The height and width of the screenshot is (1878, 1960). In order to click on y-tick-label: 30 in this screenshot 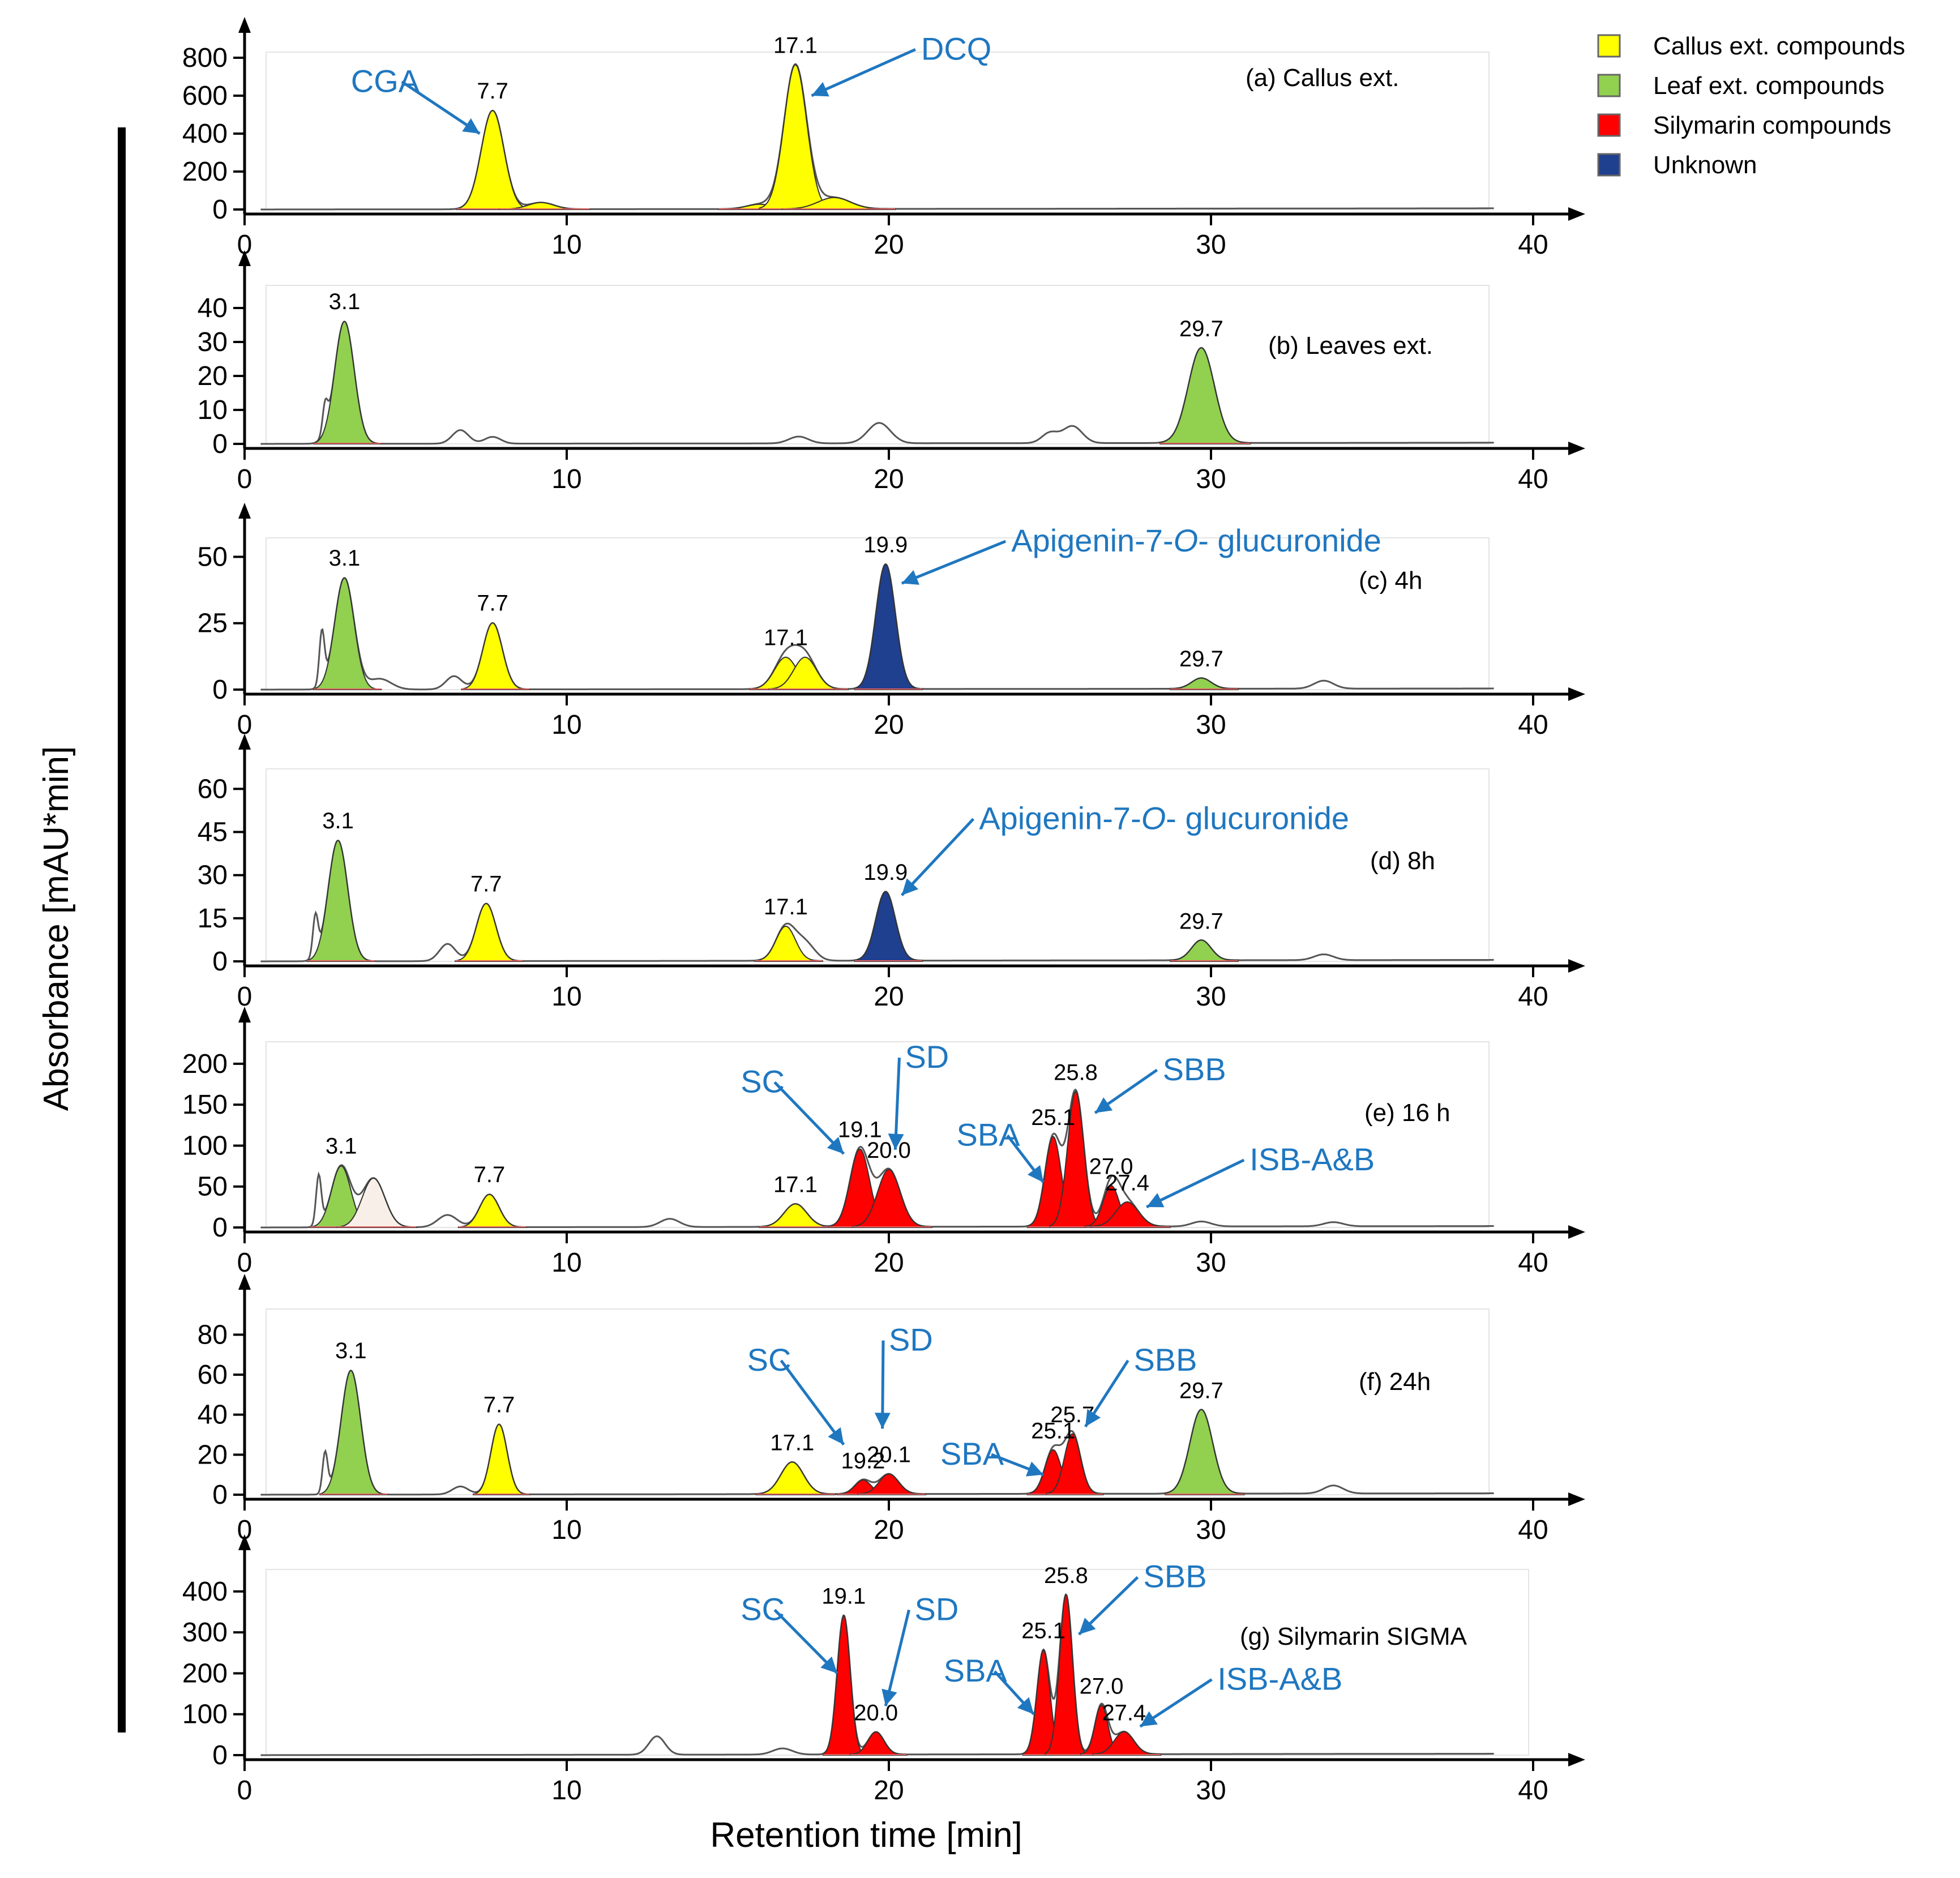, I will do `click(213, 876)`.